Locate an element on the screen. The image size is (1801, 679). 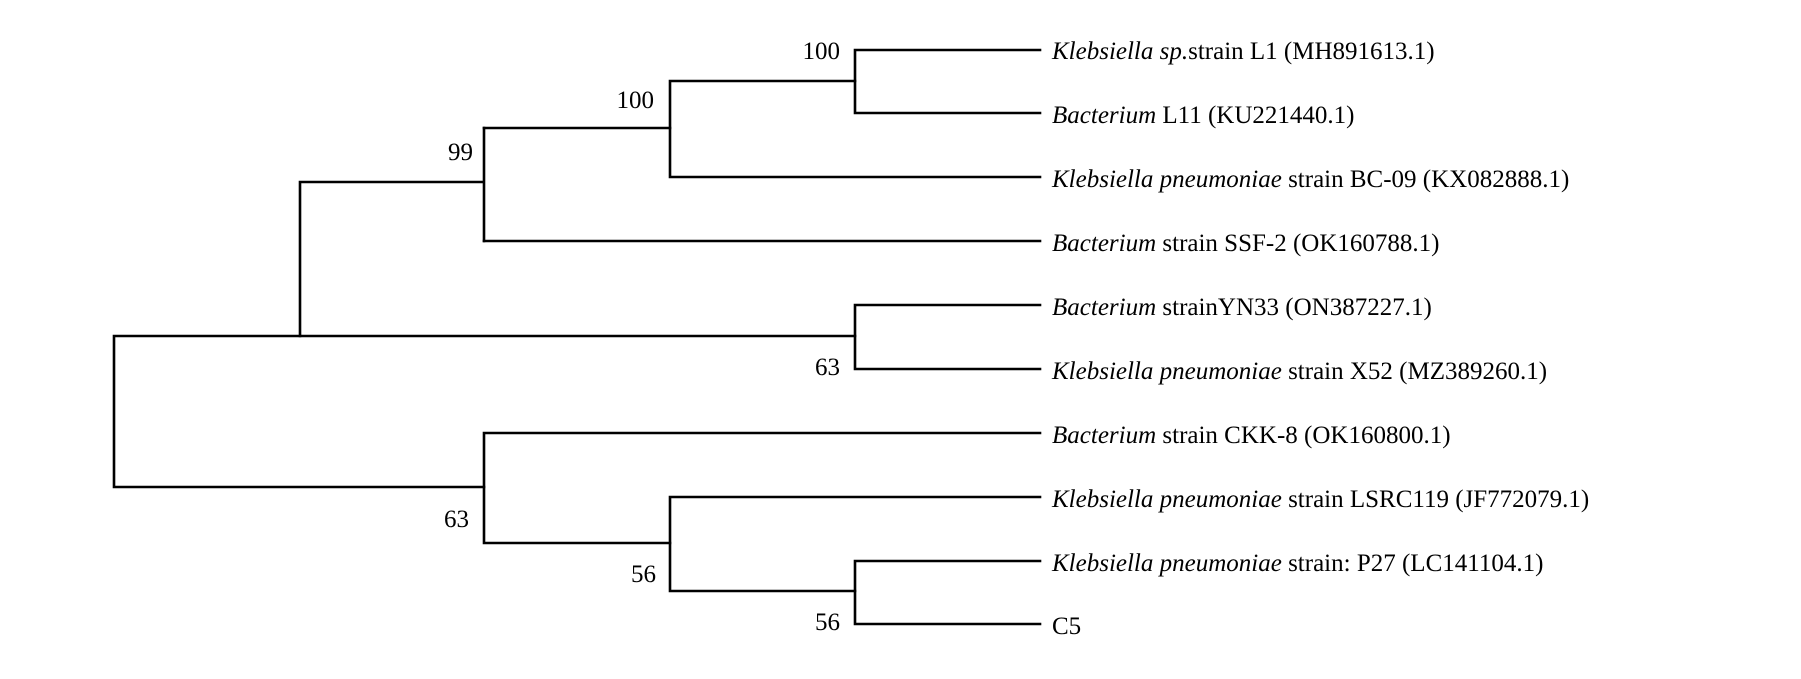
branch-node-100-inner is located at coordinates (947, 81).